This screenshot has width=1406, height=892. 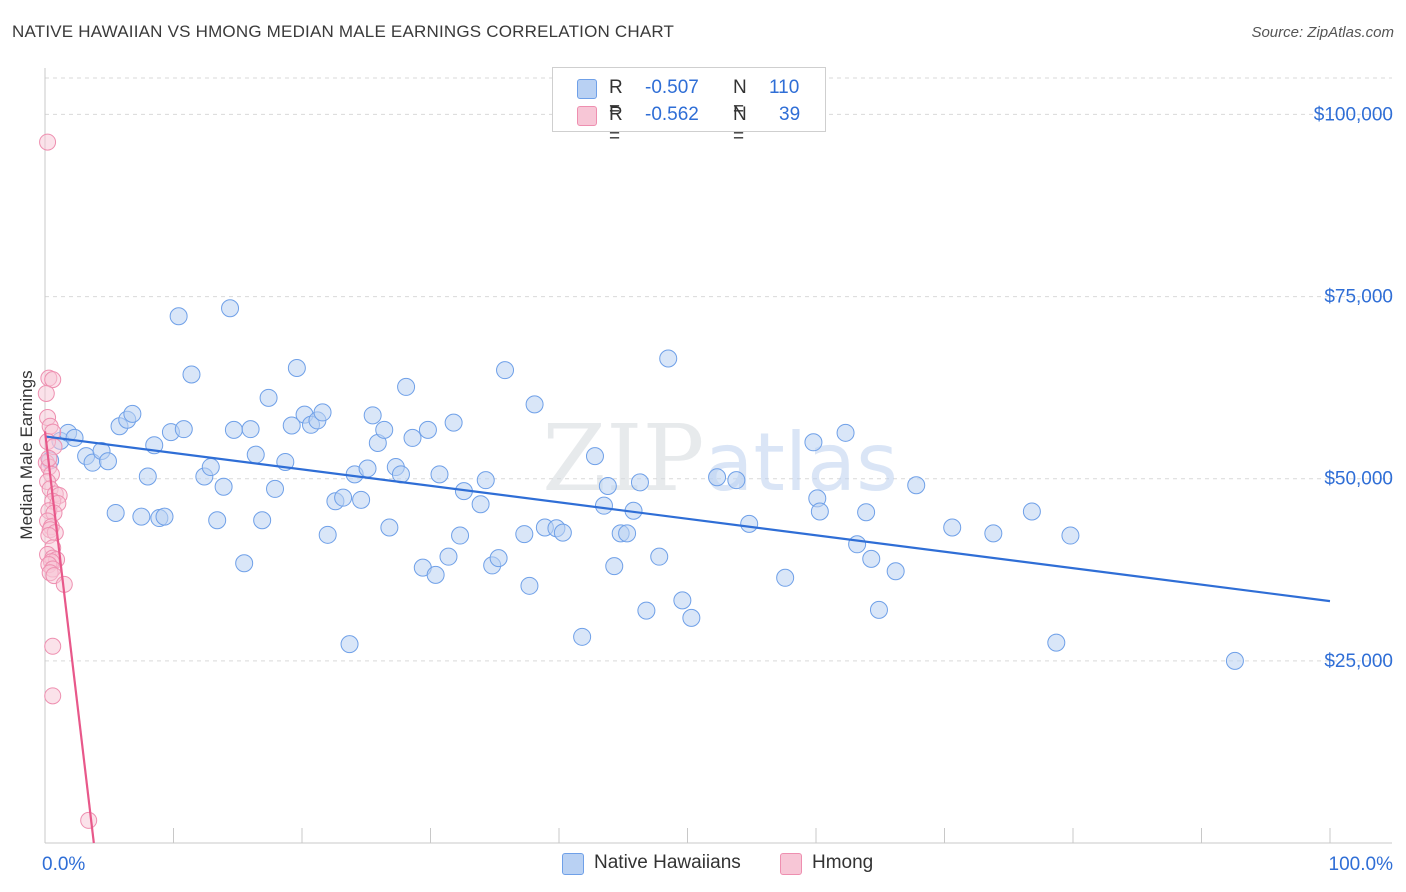 What do you see at coordinates (1353, 387) in the screenshot?
I see `y-tick-labels: $25,000 $50,000 $75,000 $100,000` at bounding box center [1353, 387].